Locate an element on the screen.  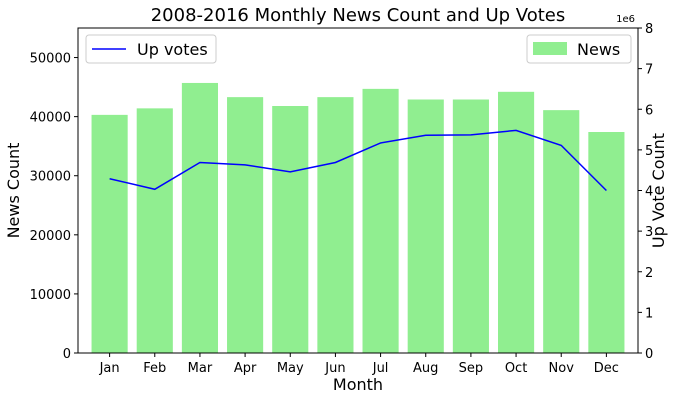
y-tick-label: 30000 is located at coordinates (50, 177).